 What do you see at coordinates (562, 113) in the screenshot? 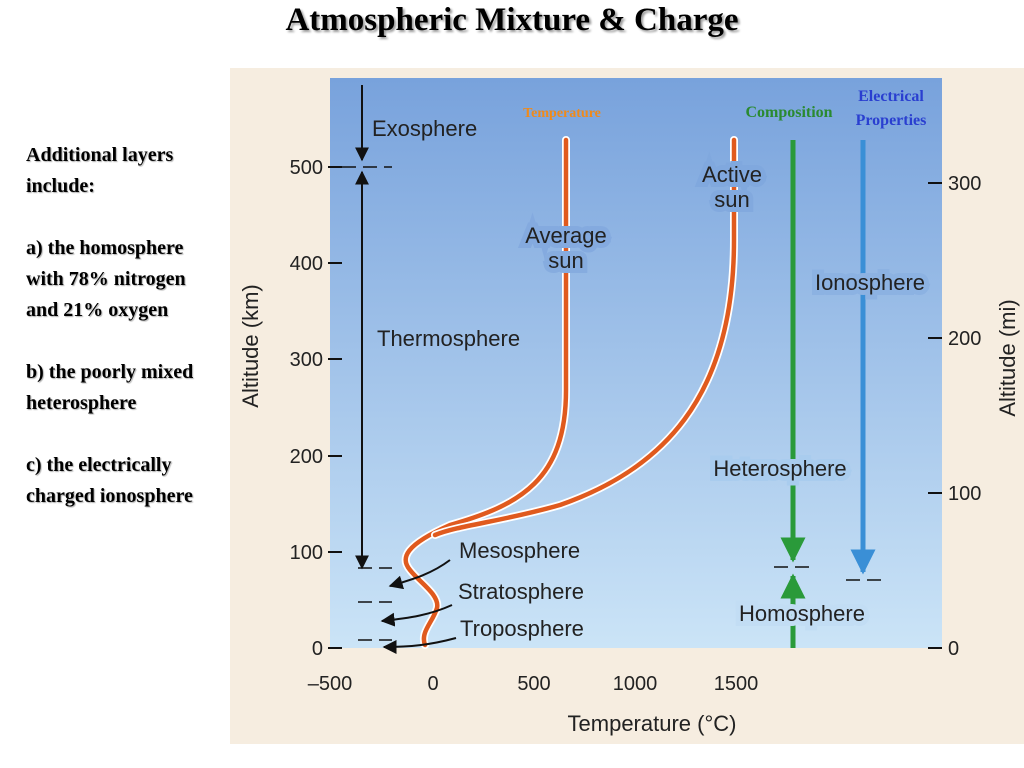
I see `temperature-header: Temperature` at bounding box center [562, 113].